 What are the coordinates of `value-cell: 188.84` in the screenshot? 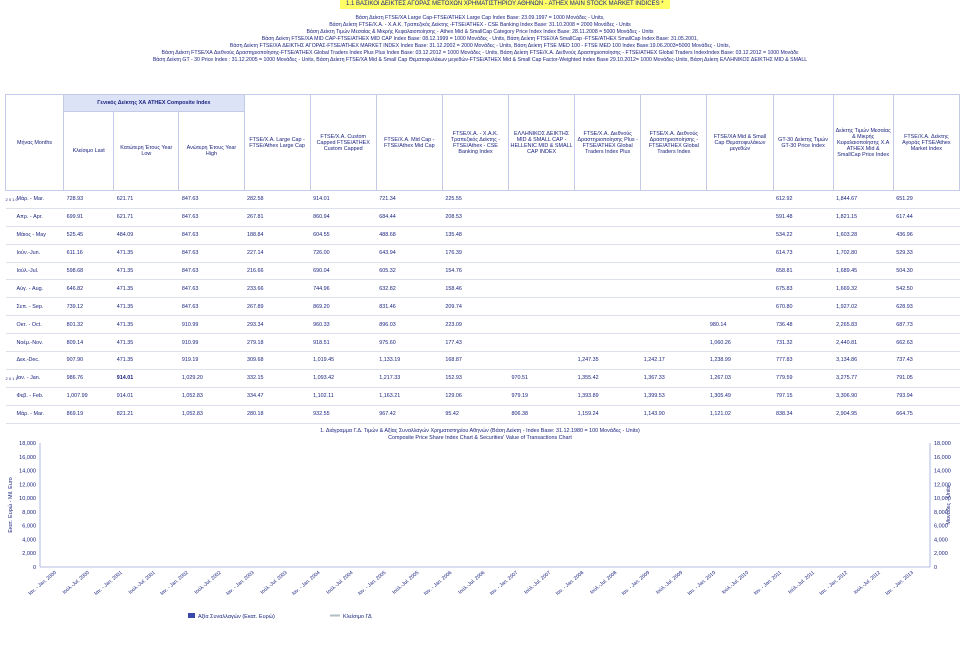 It's located at (277, 235).